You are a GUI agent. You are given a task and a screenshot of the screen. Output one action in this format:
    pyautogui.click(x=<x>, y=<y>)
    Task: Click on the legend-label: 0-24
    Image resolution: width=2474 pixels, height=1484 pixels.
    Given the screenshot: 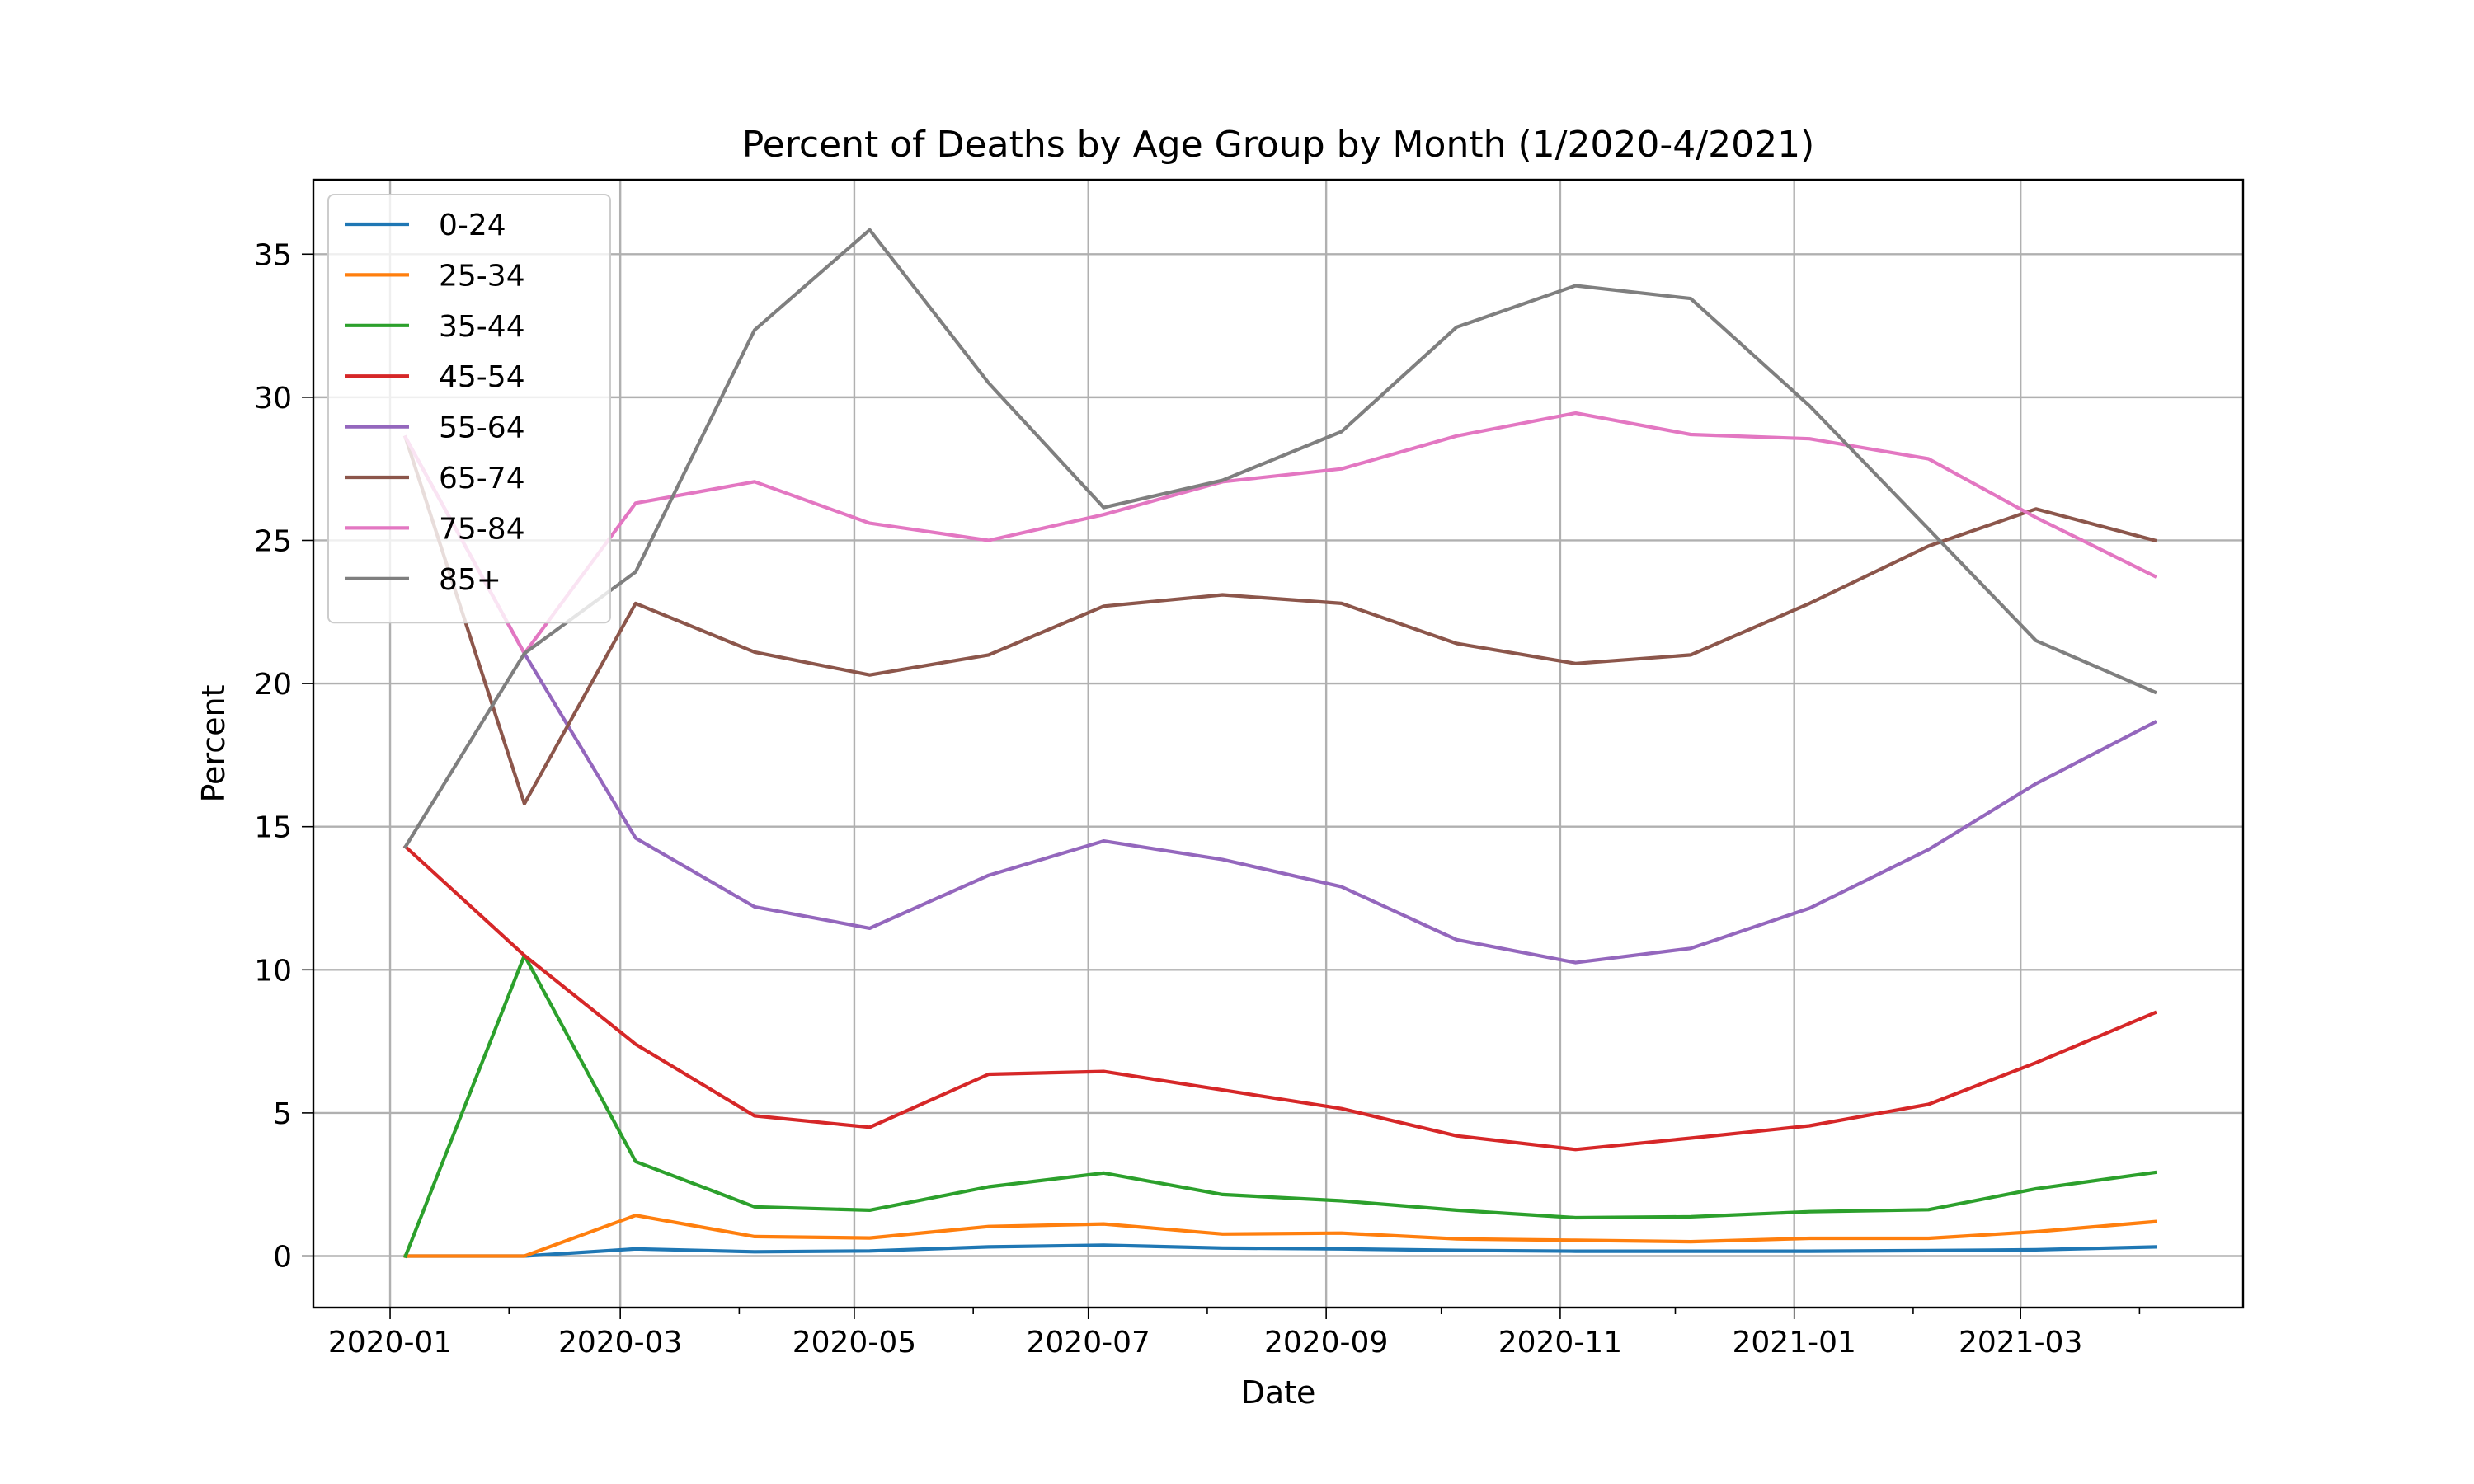 What is the action you would take?
    pyautogui.click(x=472, y=226)
    